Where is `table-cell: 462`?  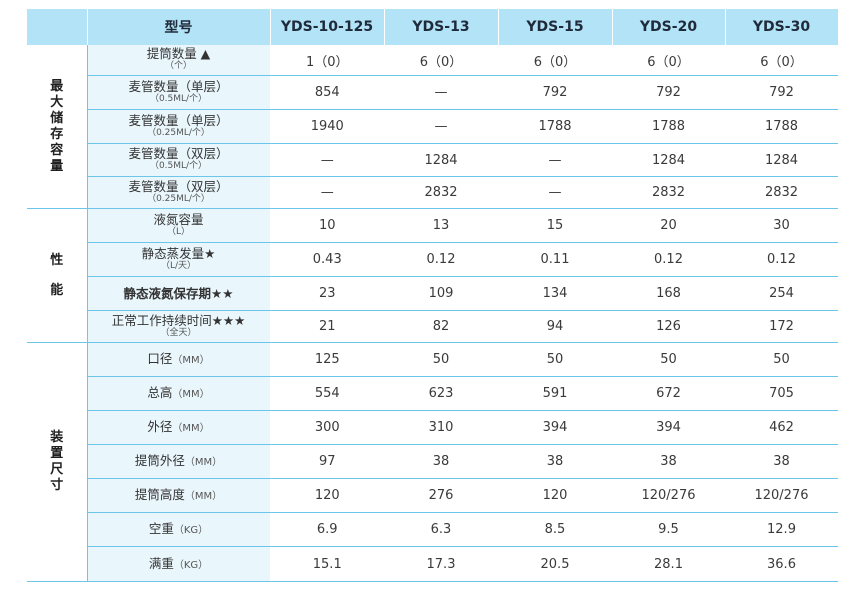
table-cell: 462 is located at coordinates (781, 427).